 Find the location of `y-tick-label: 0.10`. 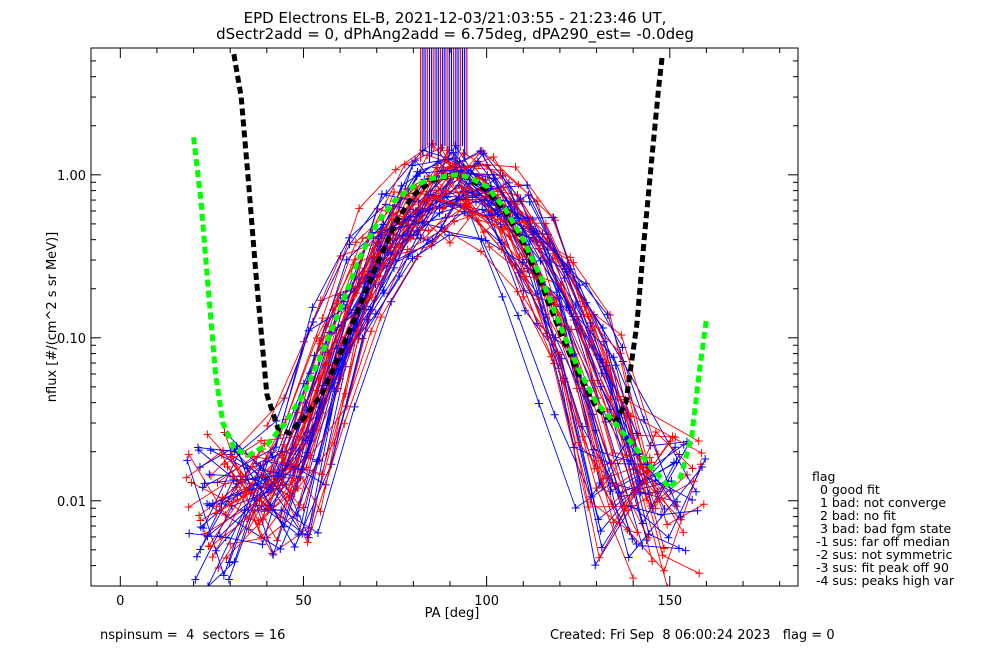

y-tick-label: 0.10 is located at coordinates (71, 339).